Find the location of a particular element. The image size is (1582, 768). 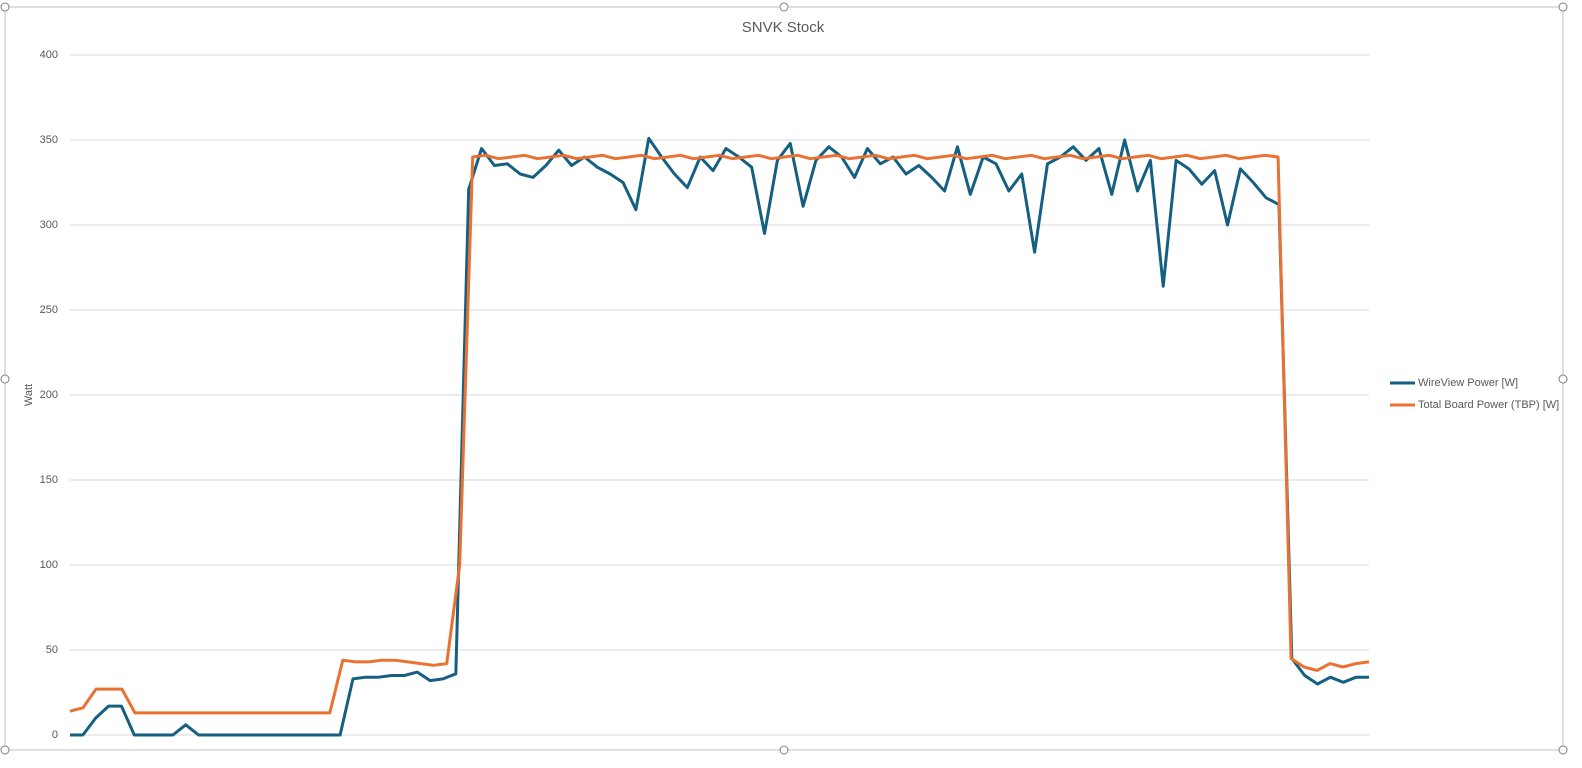

y-tick-label: 150 is located at coordinates (49, 480).